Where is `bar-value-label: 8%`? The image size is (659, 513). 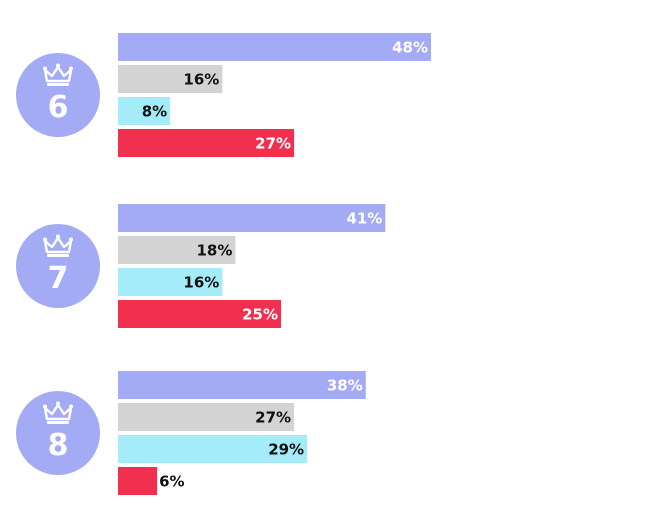
bar-value-label: 8% is located at coordinates (154, 112).